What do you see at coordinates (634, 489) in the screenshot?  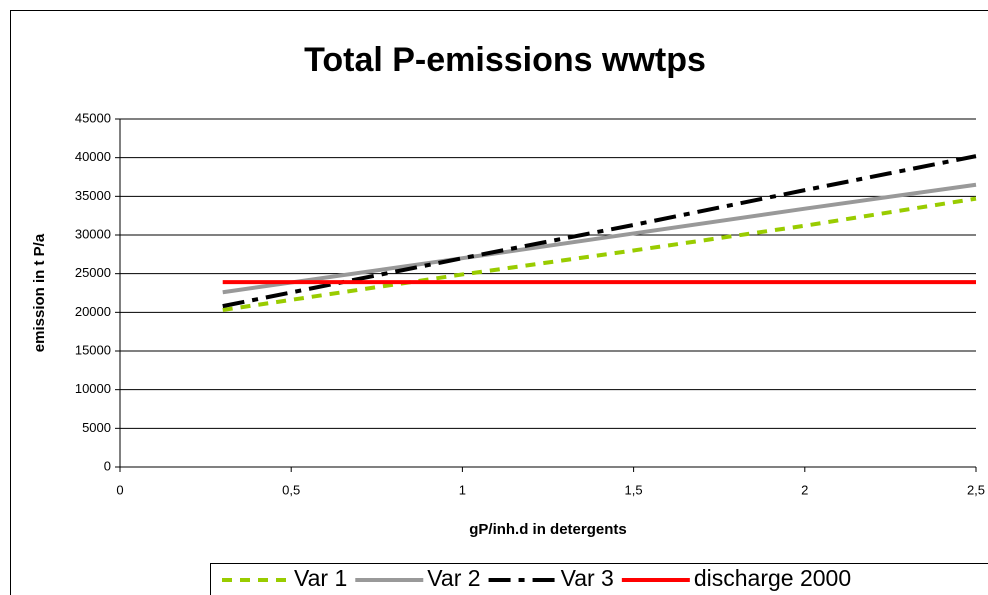 I see `x-tick-label: 1,5` at bounding box center [634, 489].